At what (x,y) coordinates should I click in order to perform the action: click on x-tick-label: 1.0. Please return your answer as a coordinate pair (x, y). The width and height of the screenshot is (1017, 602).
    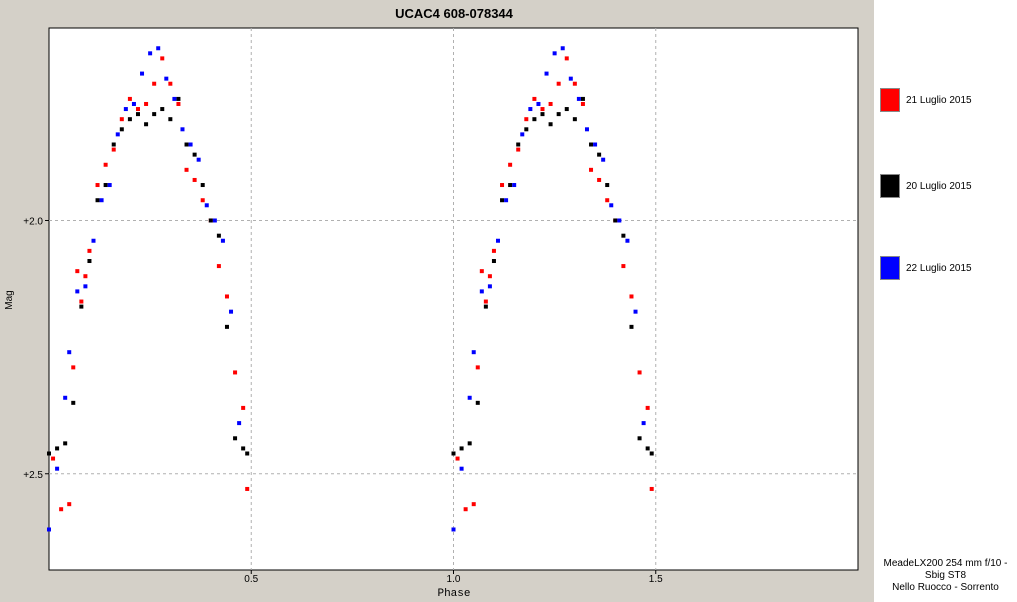
    Looking at the image, I should click on (454, 579).